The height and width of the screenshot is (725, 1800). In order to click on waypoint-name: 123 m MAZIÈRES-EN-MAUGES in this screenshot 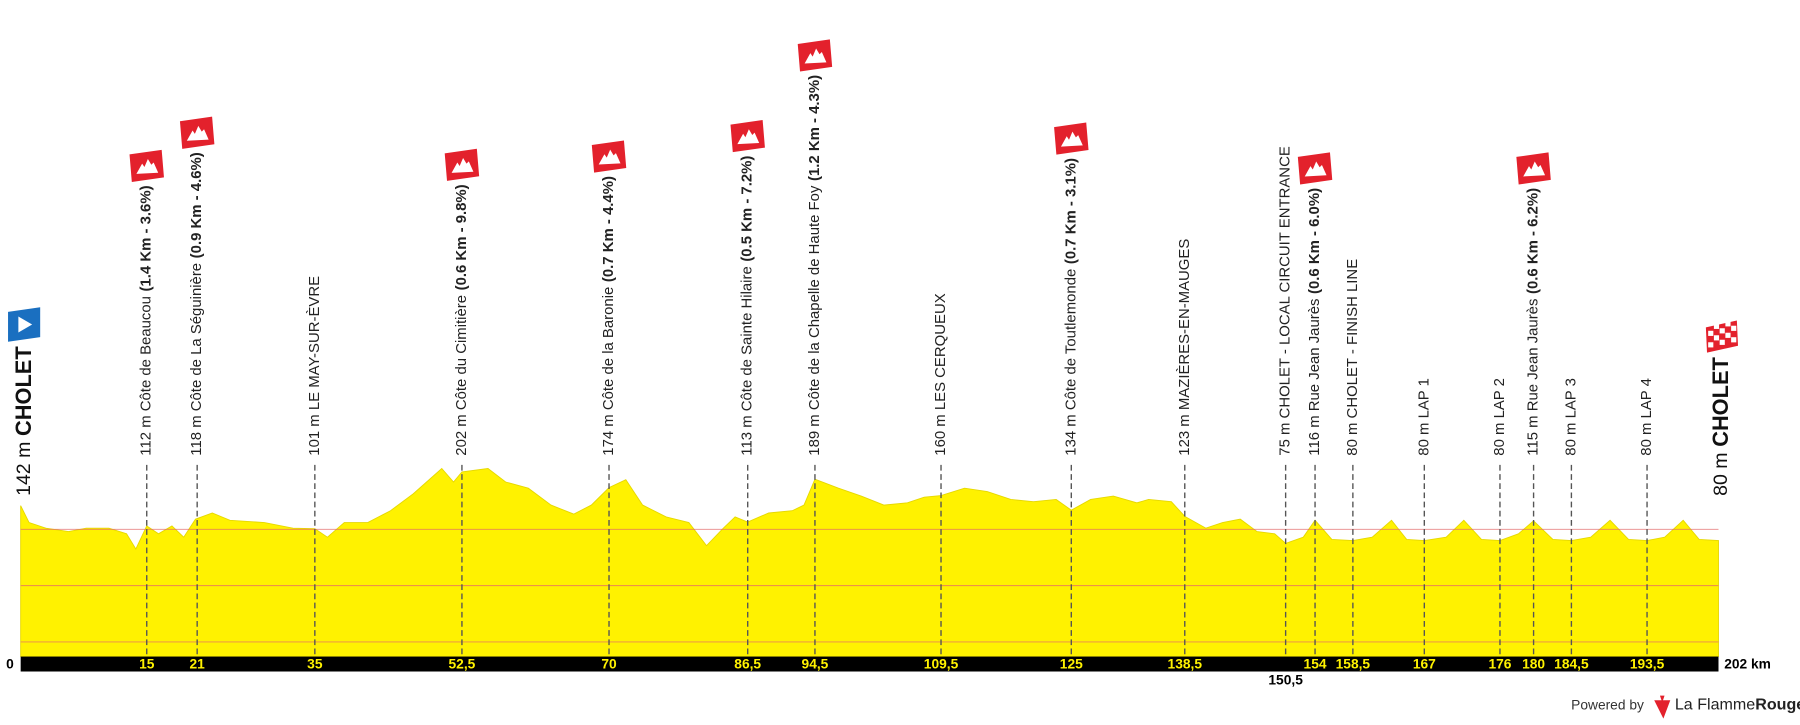, I will do `click(1184, 347)`.